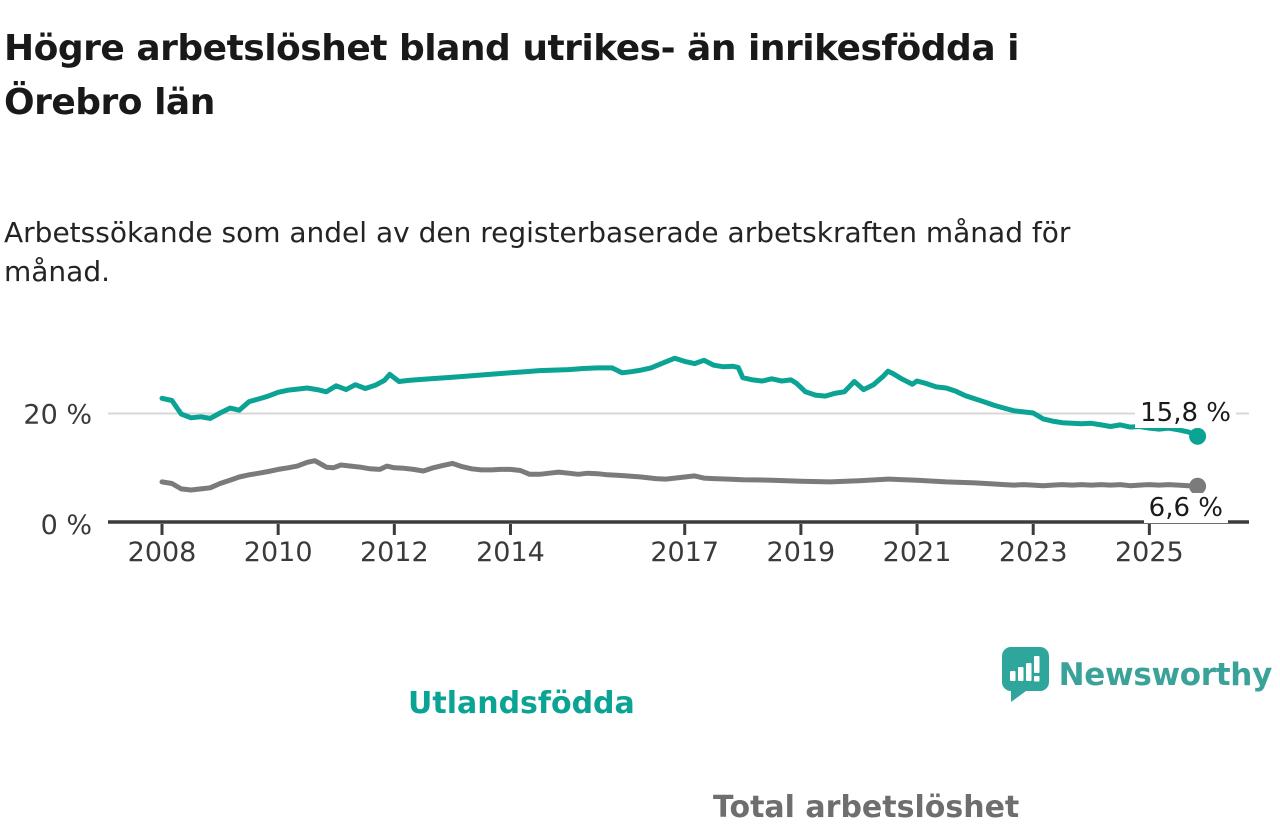 This screenshot has height=825, width=1280. Describe the element at coordinates (1165, 674) in the screenshot. I see `newsworthy-wordmark: Newsworthy` at that location.